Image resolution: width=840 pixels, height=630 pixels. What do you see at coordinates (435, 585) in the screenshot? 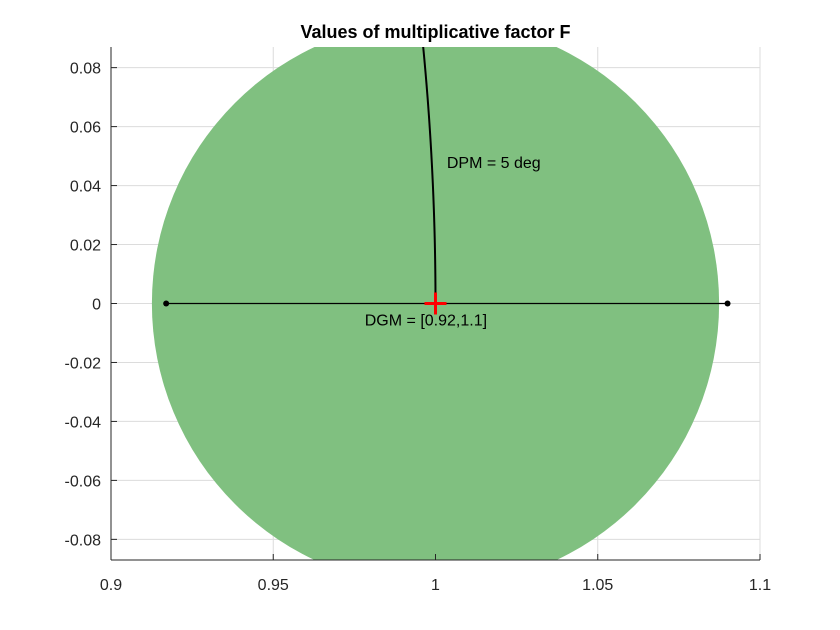
I see `x-tick-label: 1` at bounding box center [435, 585].